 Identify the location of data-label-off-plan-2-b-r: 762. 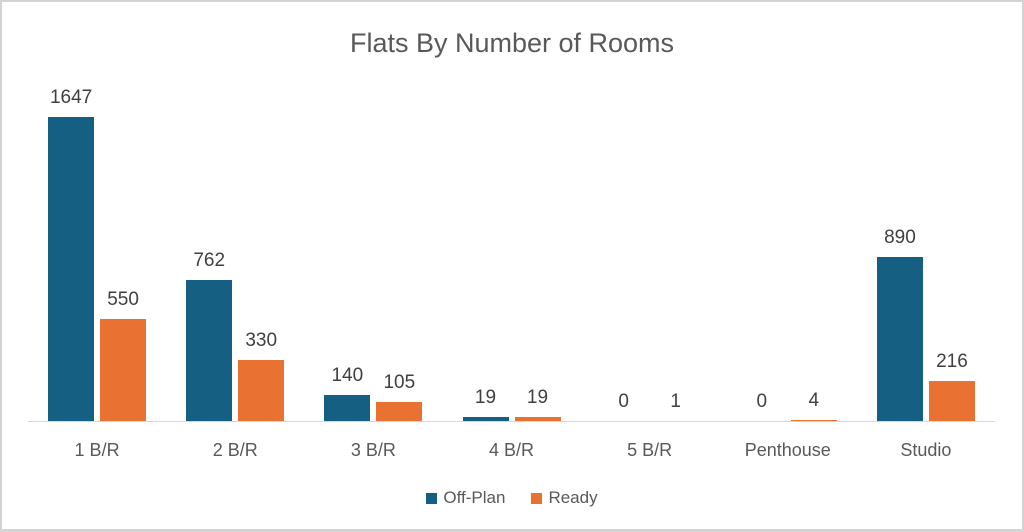
(209, 260).